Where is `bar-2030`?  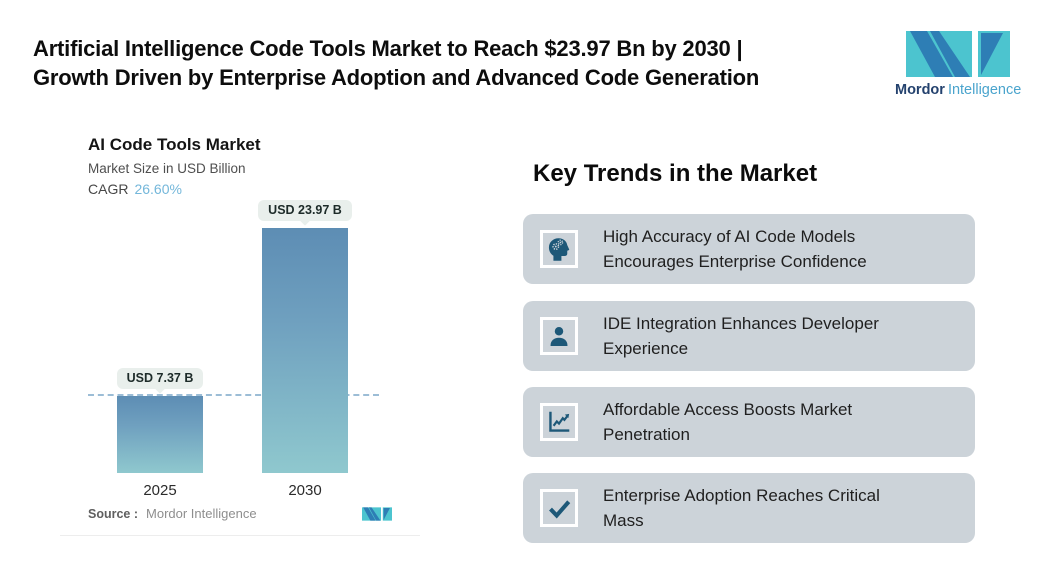
bar-2030 is located at coordinates (305, 350).